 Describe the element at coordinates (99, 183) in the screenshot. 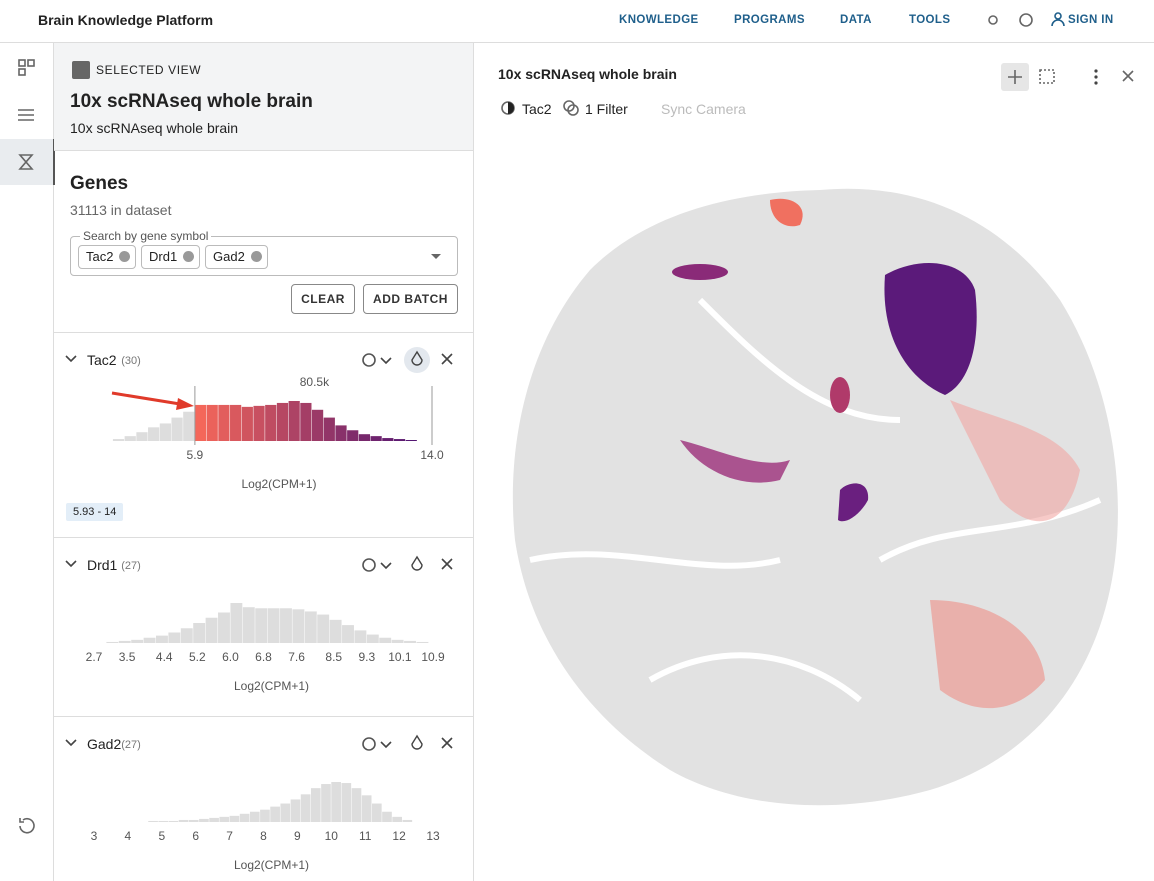

I see `genes-title: Genes` at that location.